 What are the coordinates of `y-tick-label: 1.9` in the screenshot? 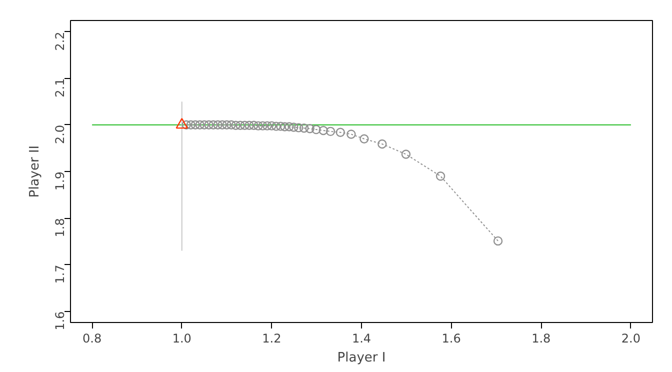 It's located at (60, 181).